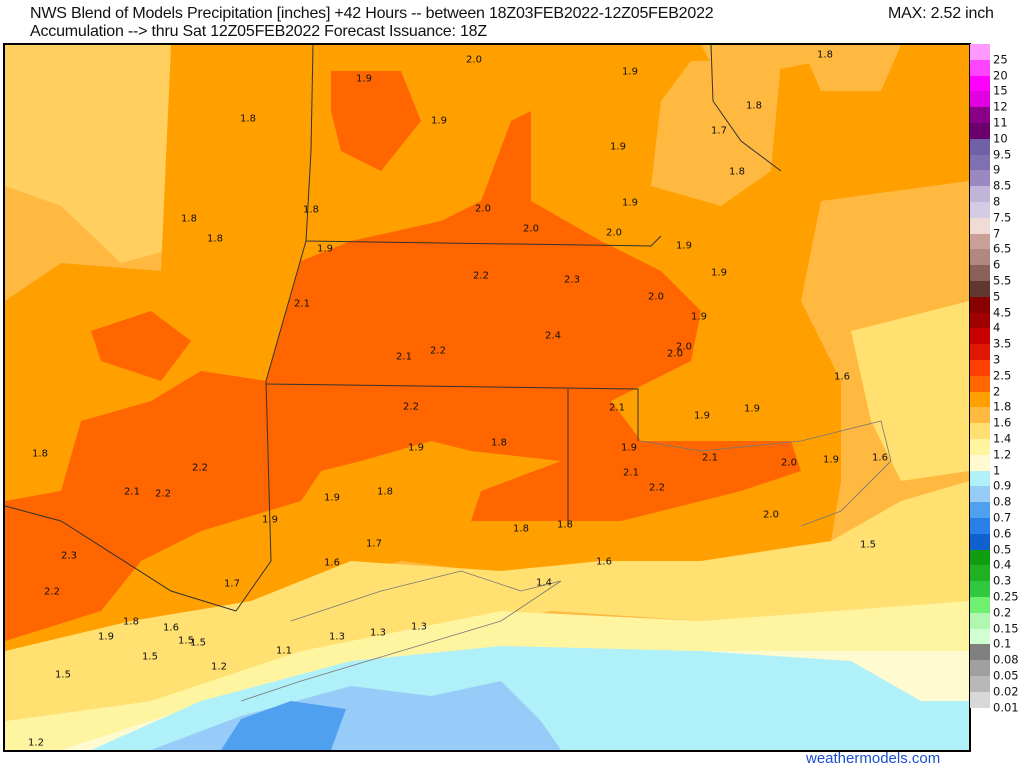 The image size is (1024, 768). I want to click on legend-label: 5.5, so click(1002, 280).